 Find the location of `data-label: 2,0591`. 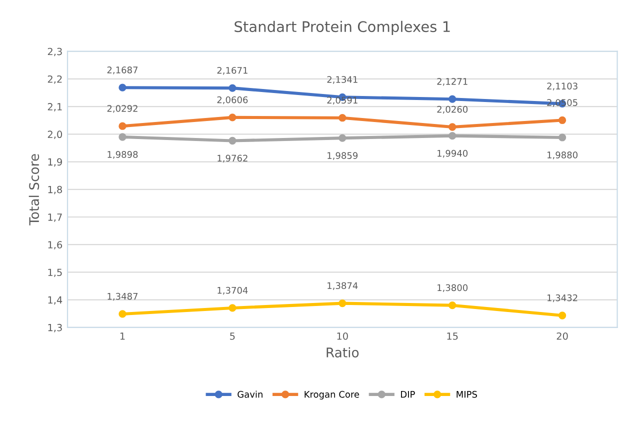

data-label: 2,0591 is located at coordinates (342, 100).